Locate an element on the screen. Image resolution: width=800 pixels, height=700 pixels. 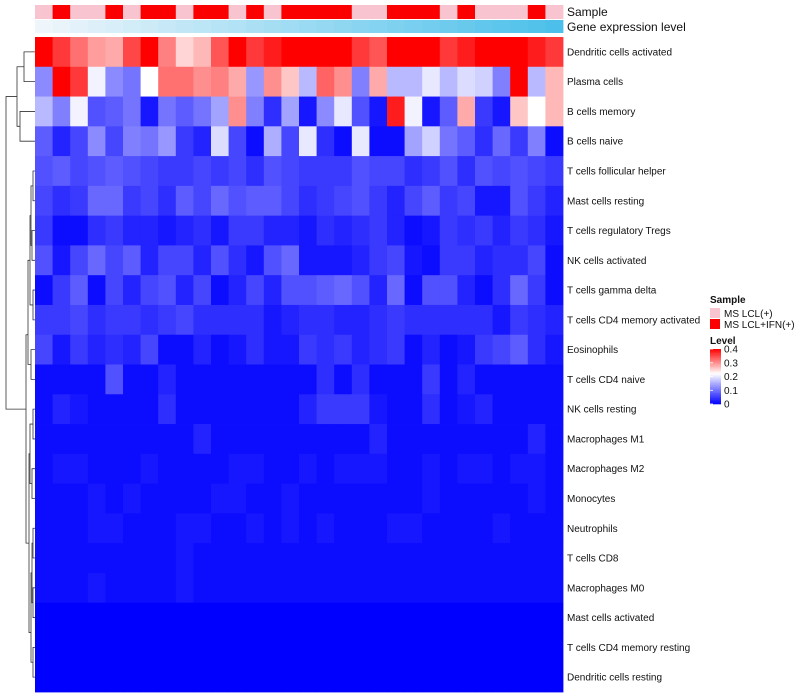
level-tick-label: 0 is located at coordinates (727, 405).